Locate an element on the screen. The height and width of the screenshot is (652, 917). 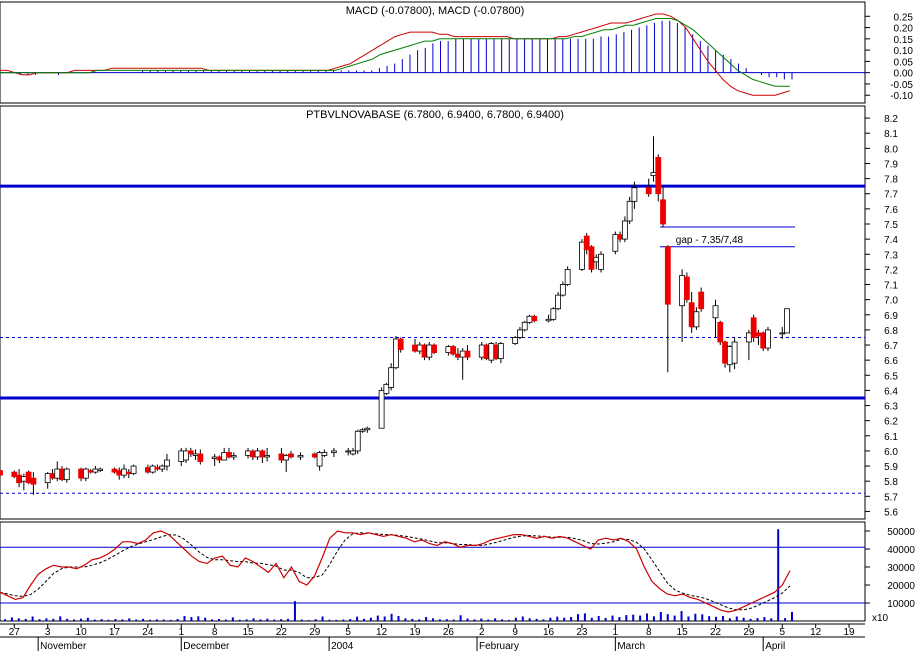
price-y-tick-label: 6.2 is located at coordinates (891, 422).